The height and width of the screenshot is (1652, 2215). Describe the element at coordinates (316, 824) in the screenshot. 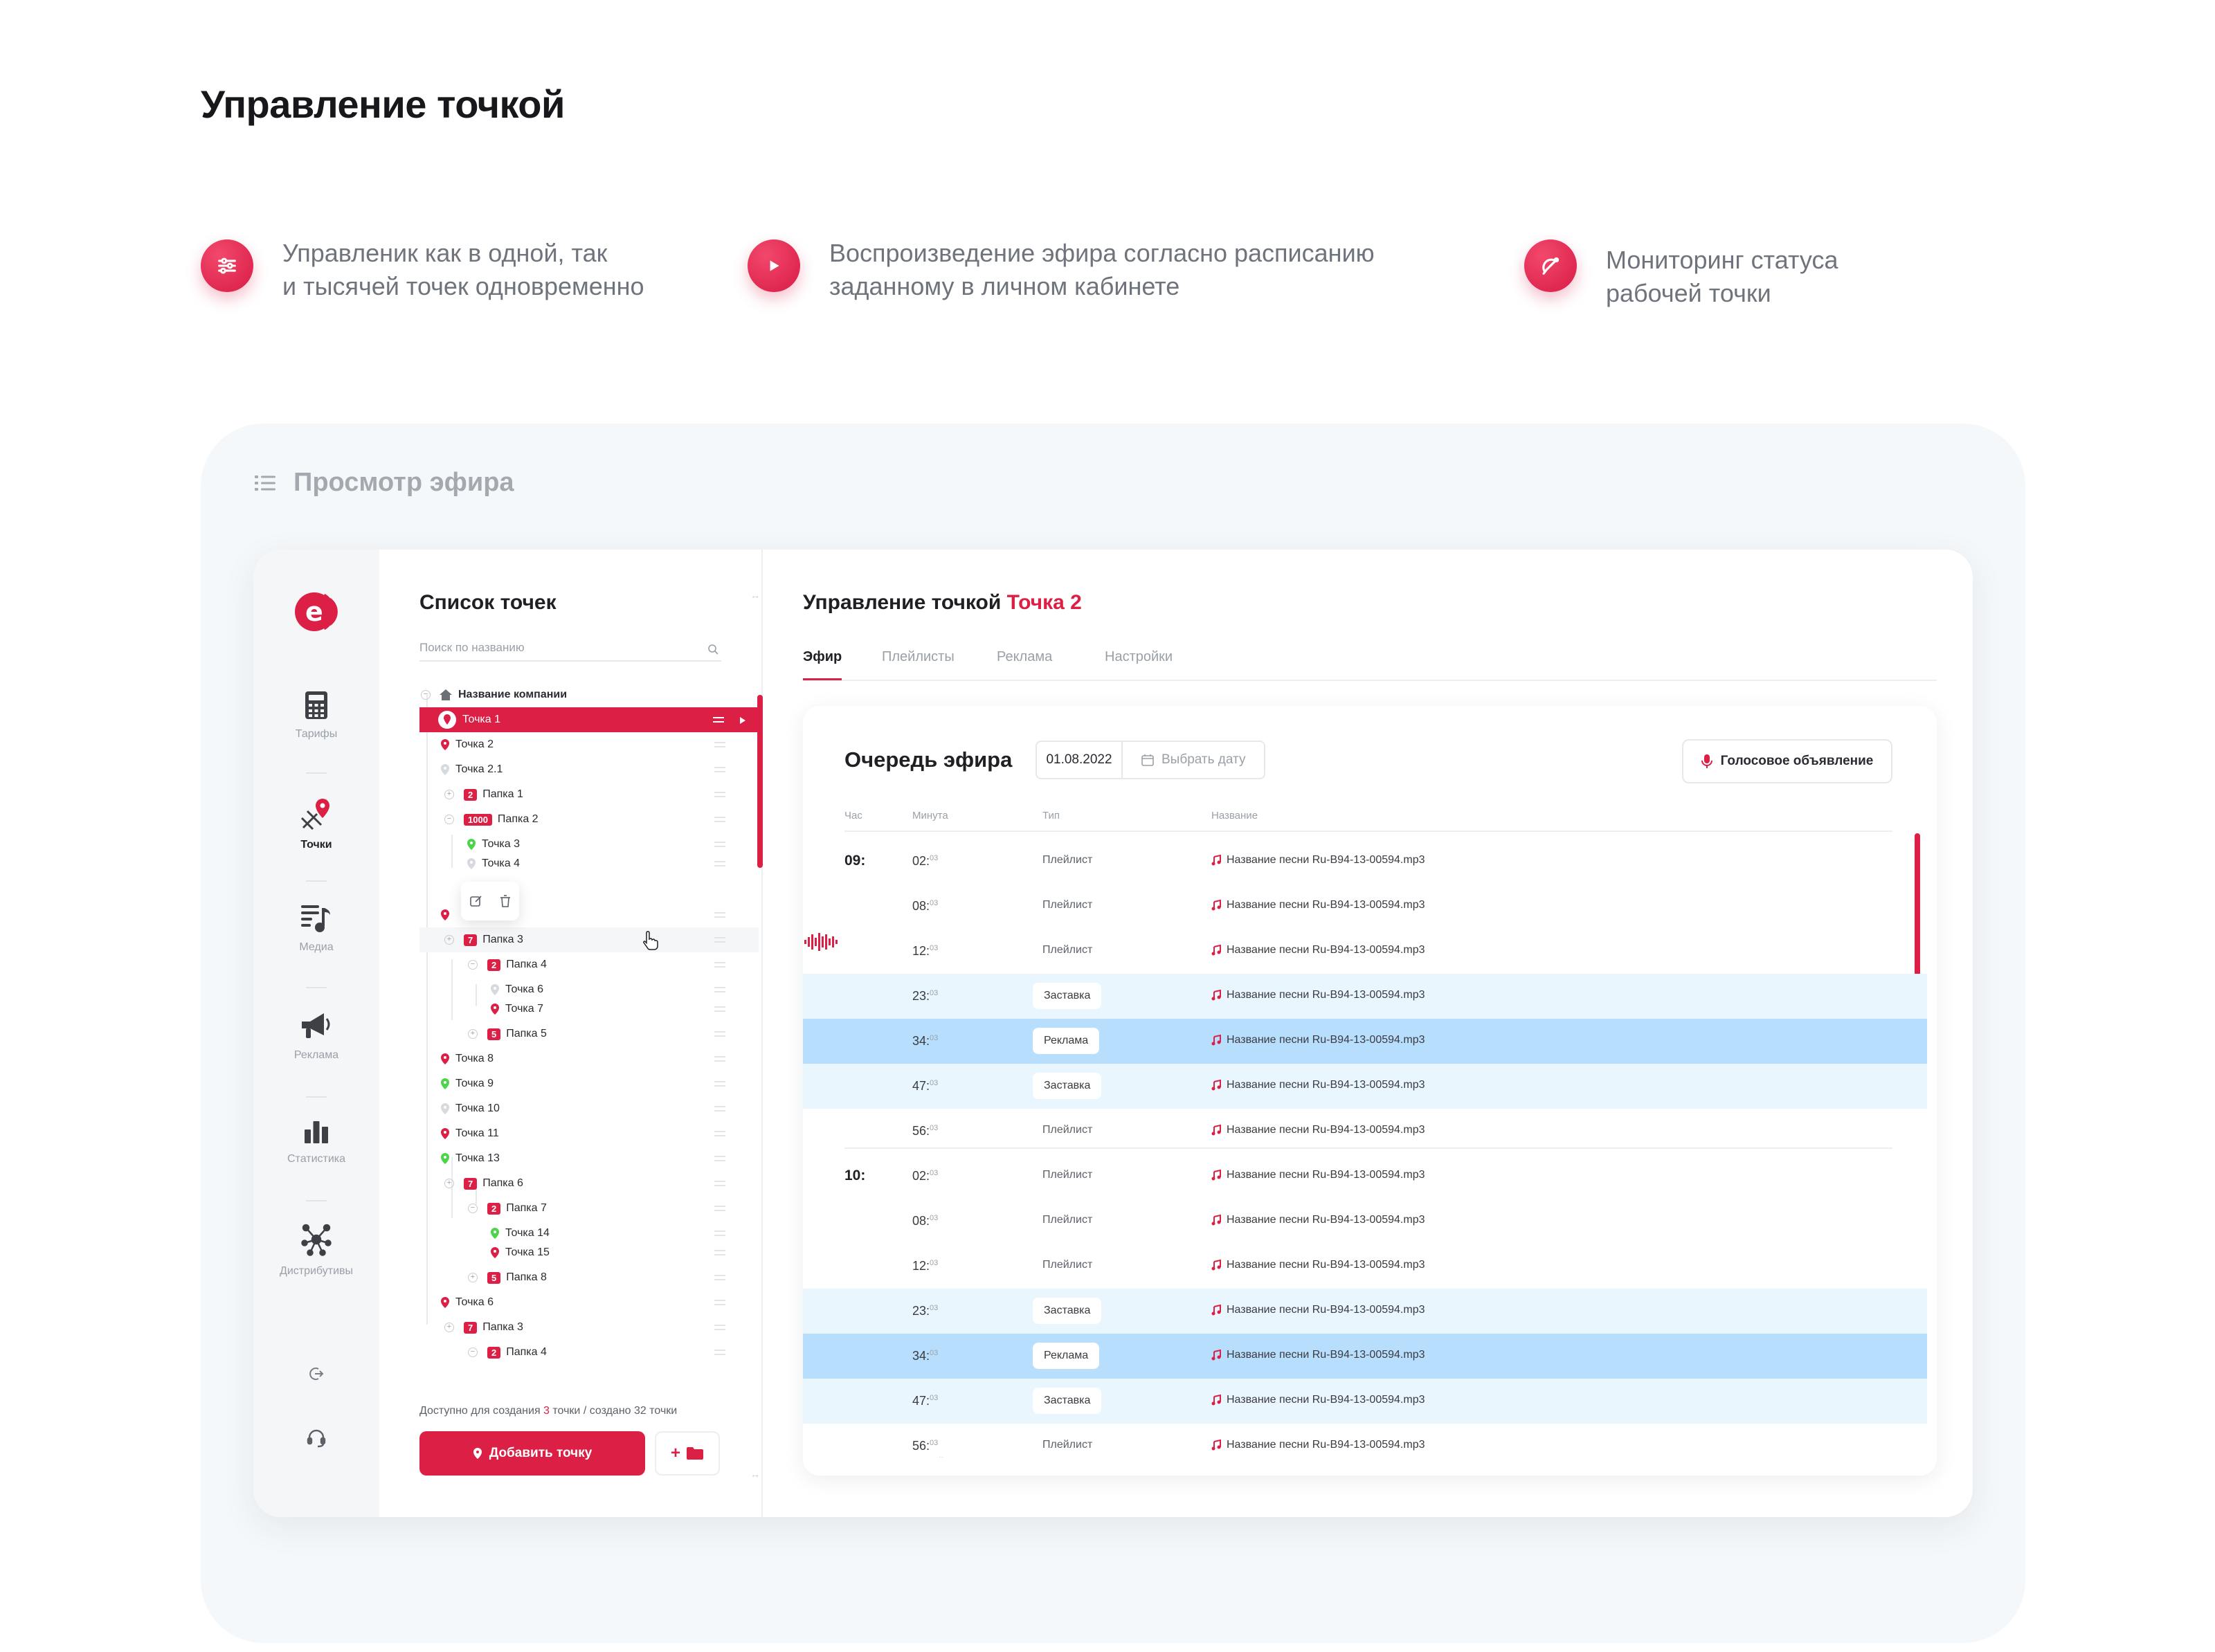

I see `sidebar-item-points: Точки` at that location.